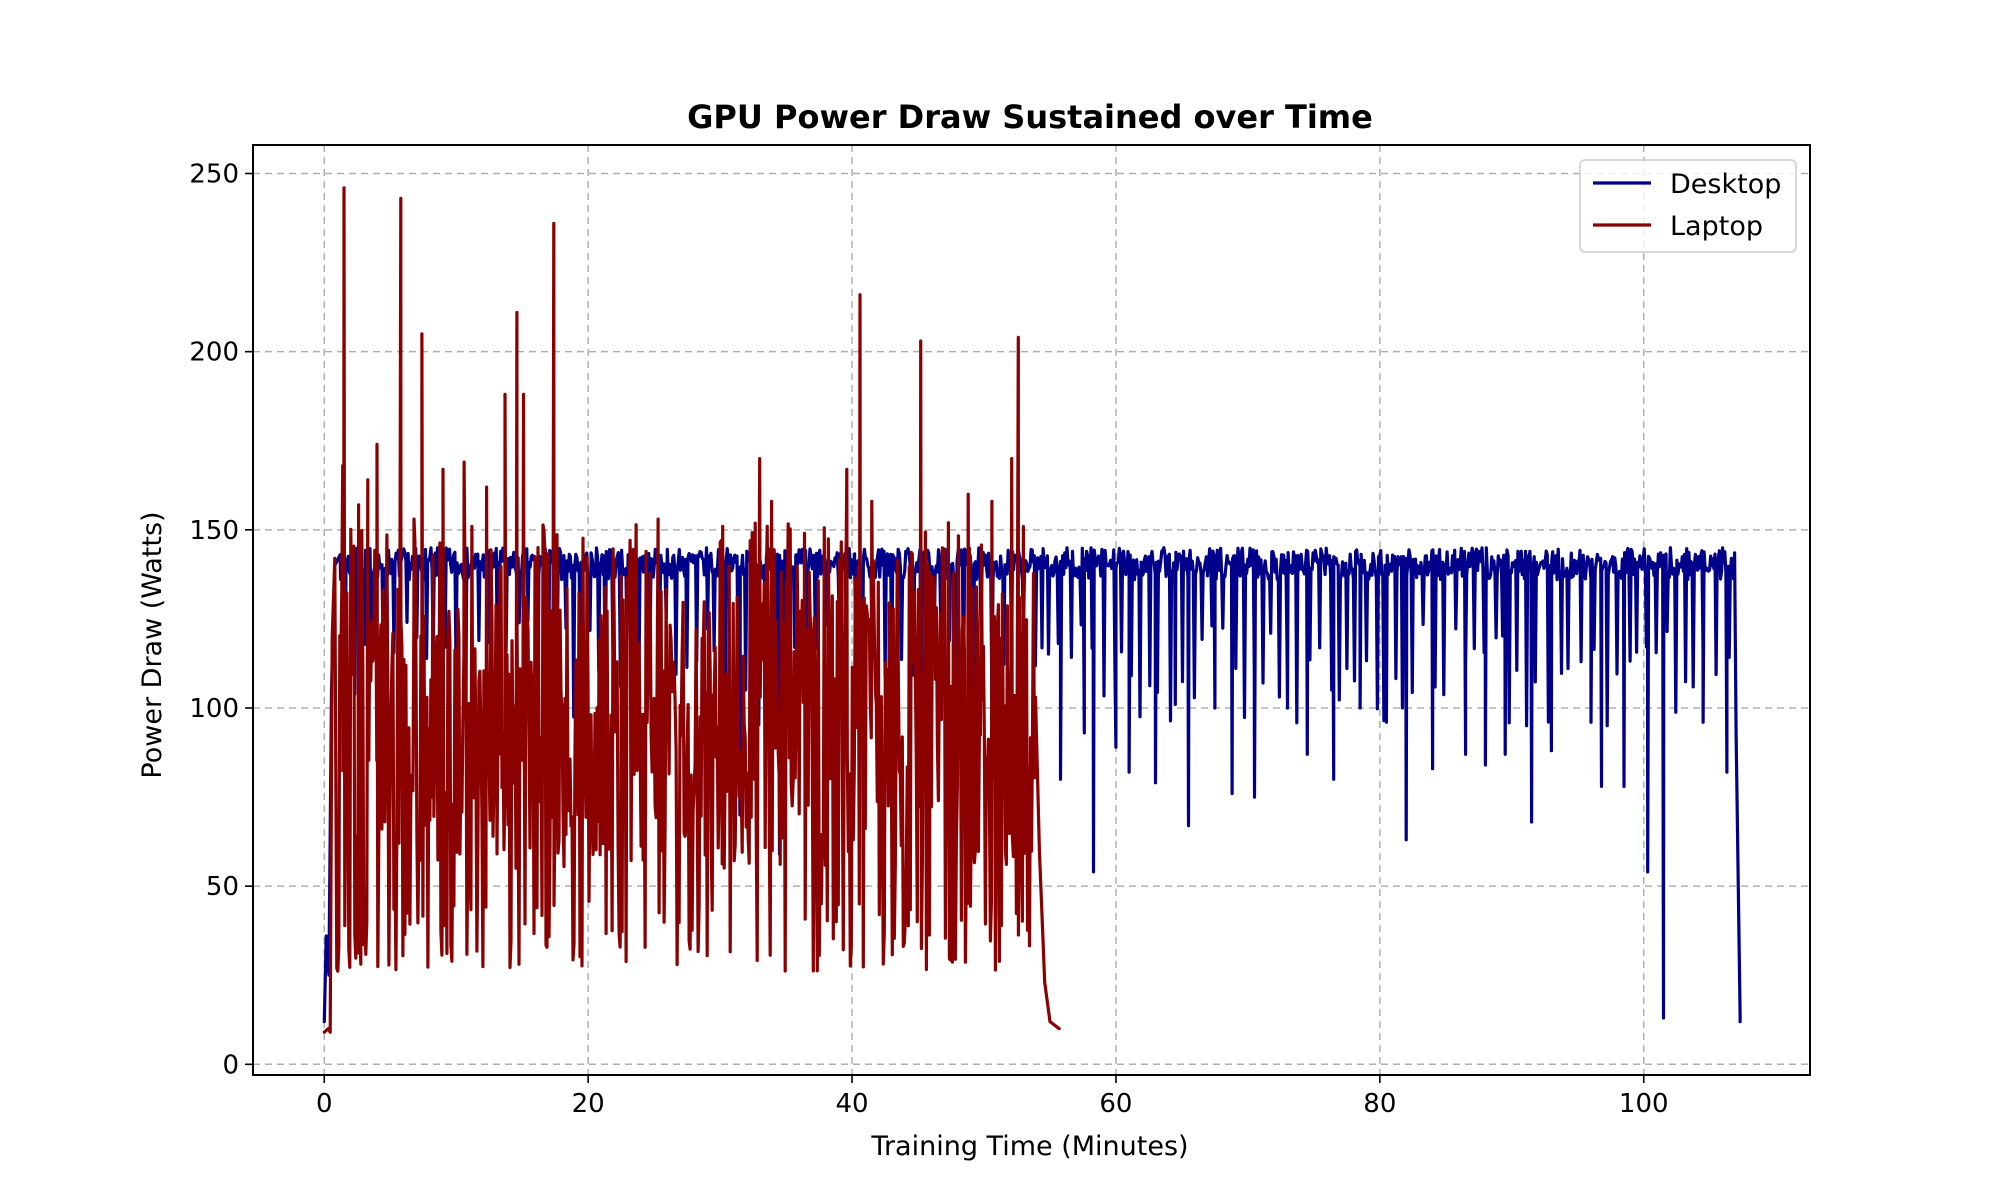 The width and height of the screenshot is (2000, 1200). I want to click on y-axis-label: Power Draw (Watts), so click(152, 644).